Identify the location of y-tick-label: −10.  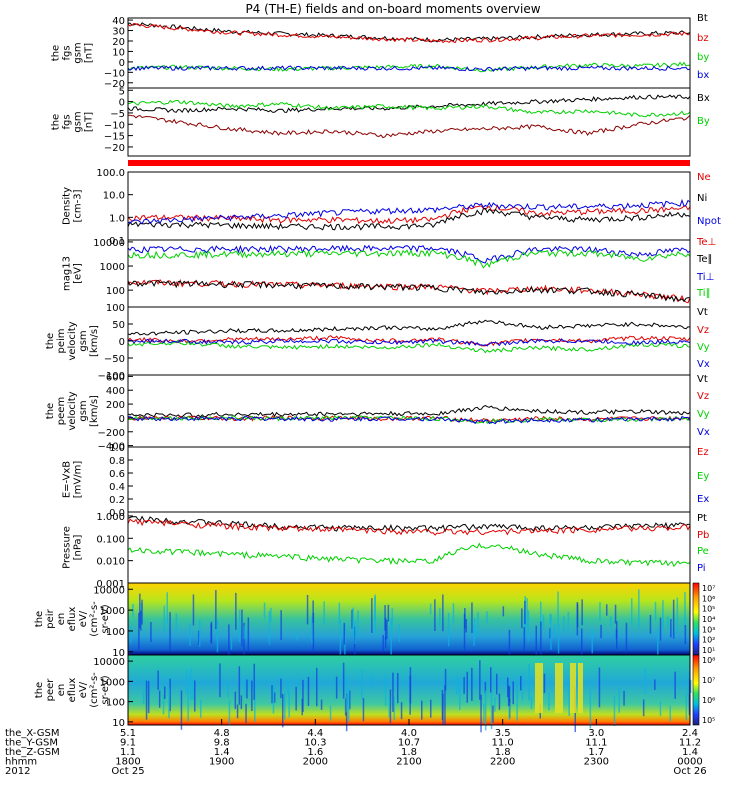
(114, 73).